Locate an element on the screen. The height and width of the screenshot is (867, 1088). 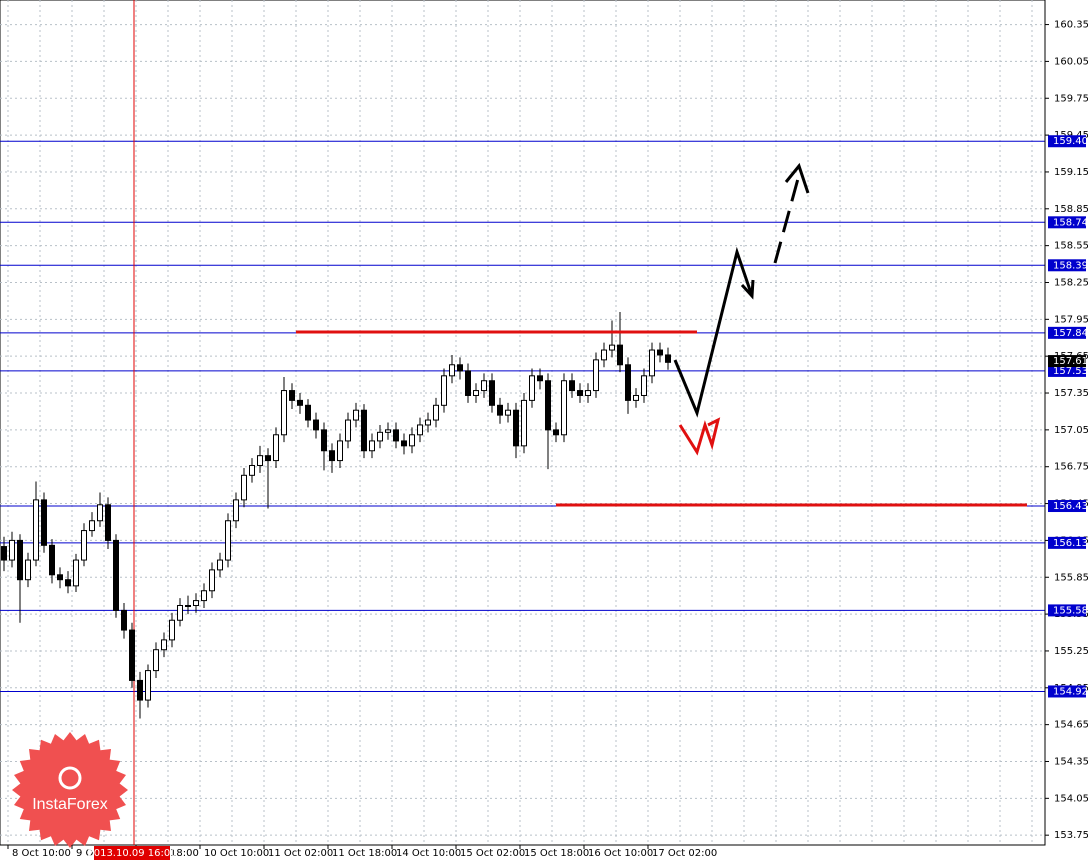
x-tick-label: 16 Oct 10:00 is located at coordinates (620, 853).